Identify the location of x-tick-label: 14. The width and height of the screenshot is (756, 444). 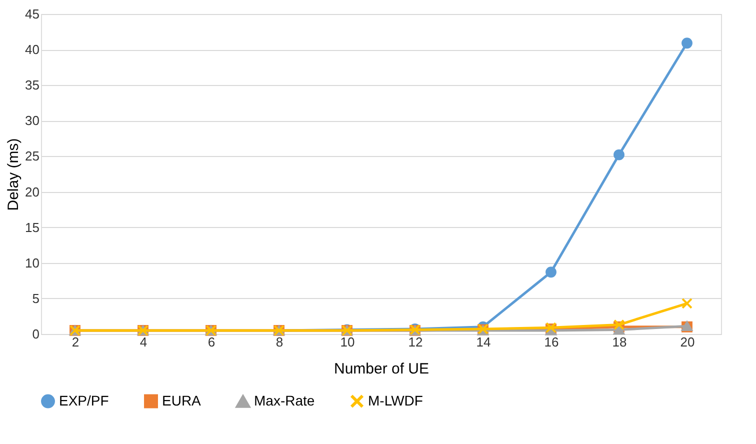
(483, 342).